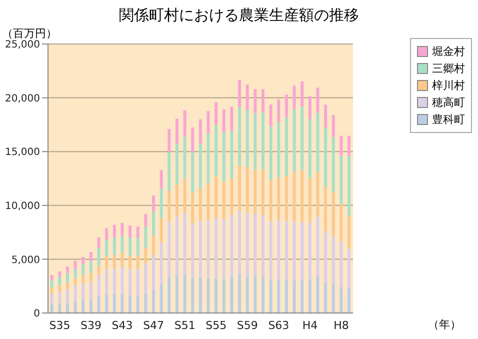  I want to click on x-tick-label: S35, so click(59, 325).